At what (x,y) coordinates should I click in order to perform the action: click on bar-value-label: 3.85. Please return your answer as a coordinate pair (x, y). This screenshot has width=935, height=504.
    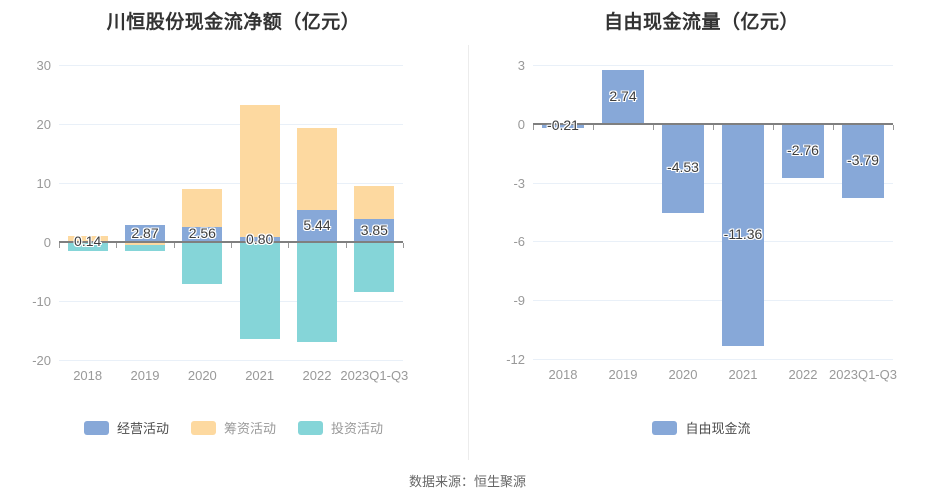
    Looking at the image, I should click on (374, 229).